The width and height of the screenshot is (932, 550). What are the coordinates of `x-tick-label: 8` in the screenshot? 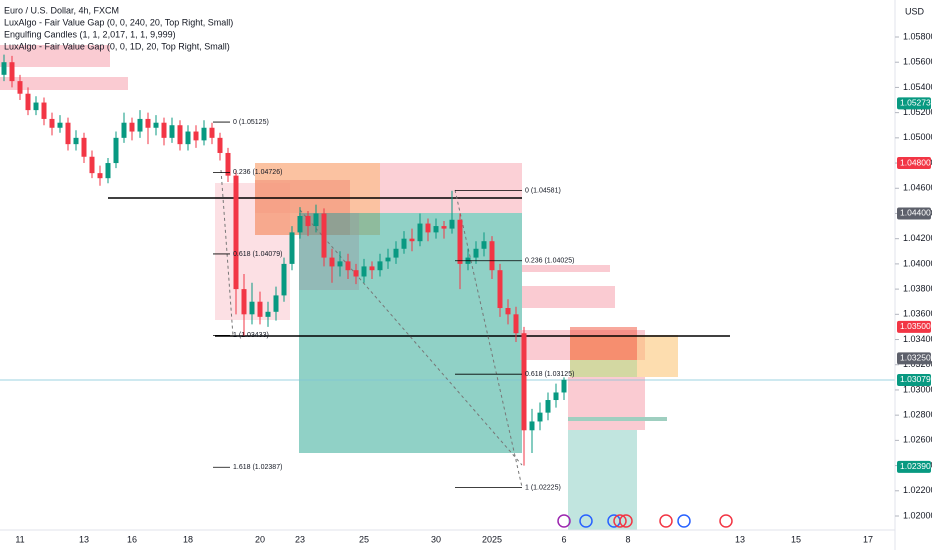 It's located at (627, 539).